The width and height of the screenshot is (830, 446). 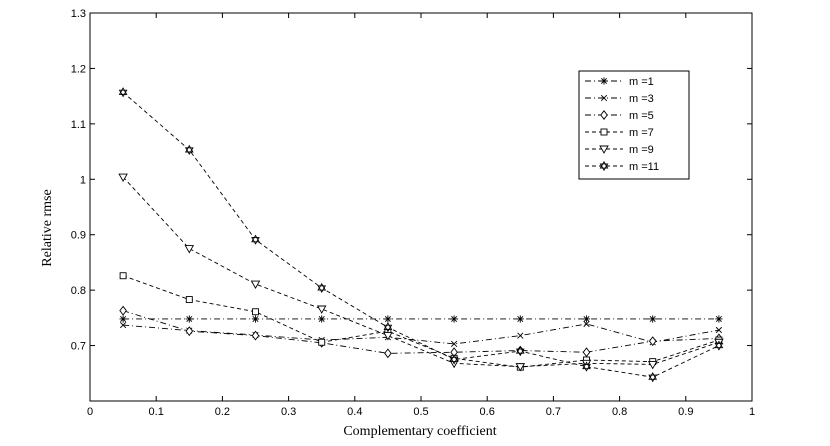 What do you see at coordinates (619, 150) in the screenshot?
I see `legend-item: m =9` at bounding box center [619, 150].